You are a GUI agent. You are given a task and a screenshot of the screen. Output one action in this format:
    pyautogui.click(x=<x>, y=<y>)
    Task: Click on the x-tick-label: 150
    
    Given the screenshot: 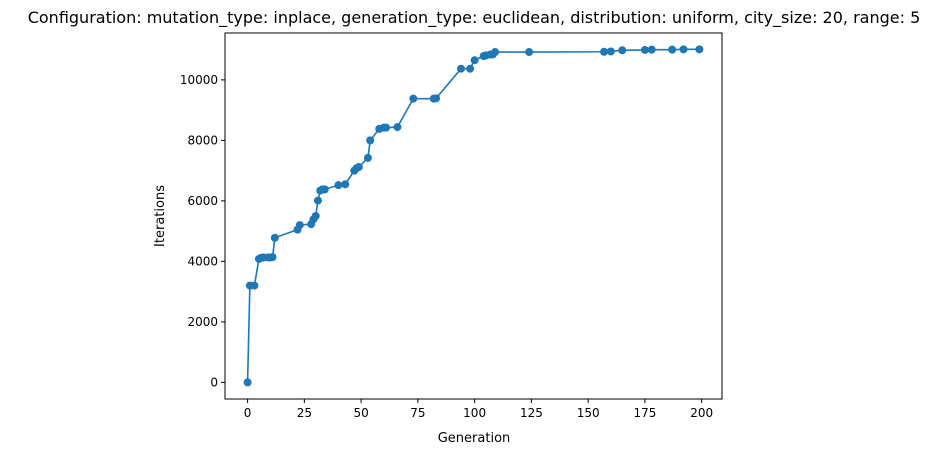 What is the action you would take?
    pyautogui.click(x=588, y=413)
    